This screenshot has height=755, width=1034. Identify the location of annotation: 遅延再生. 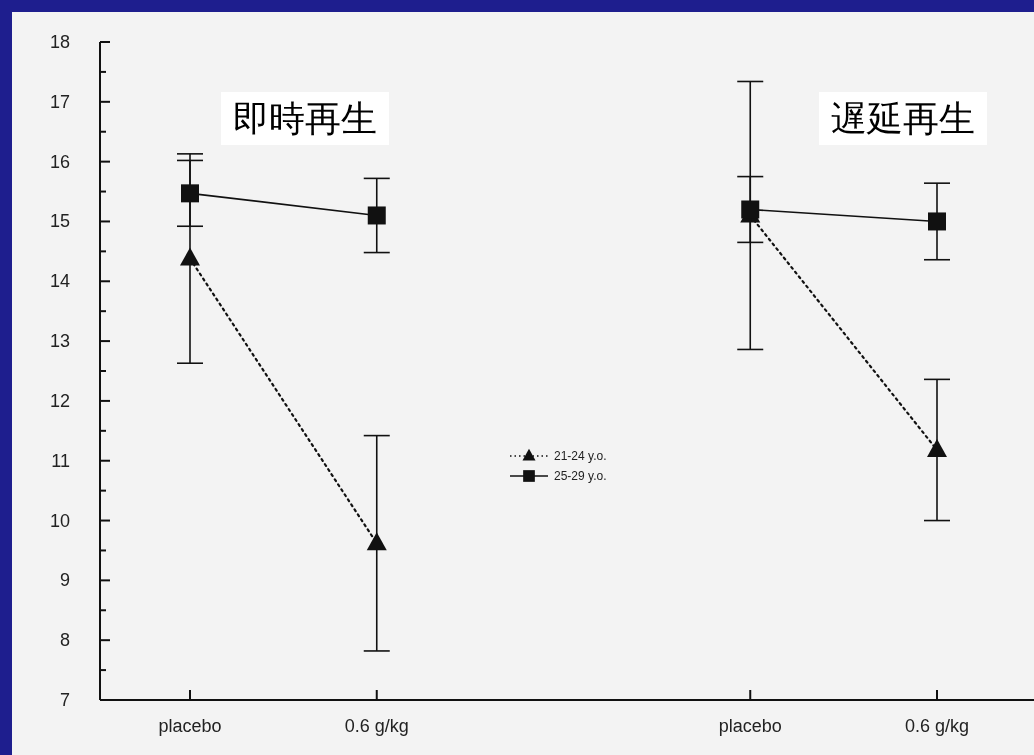
(903, 118).